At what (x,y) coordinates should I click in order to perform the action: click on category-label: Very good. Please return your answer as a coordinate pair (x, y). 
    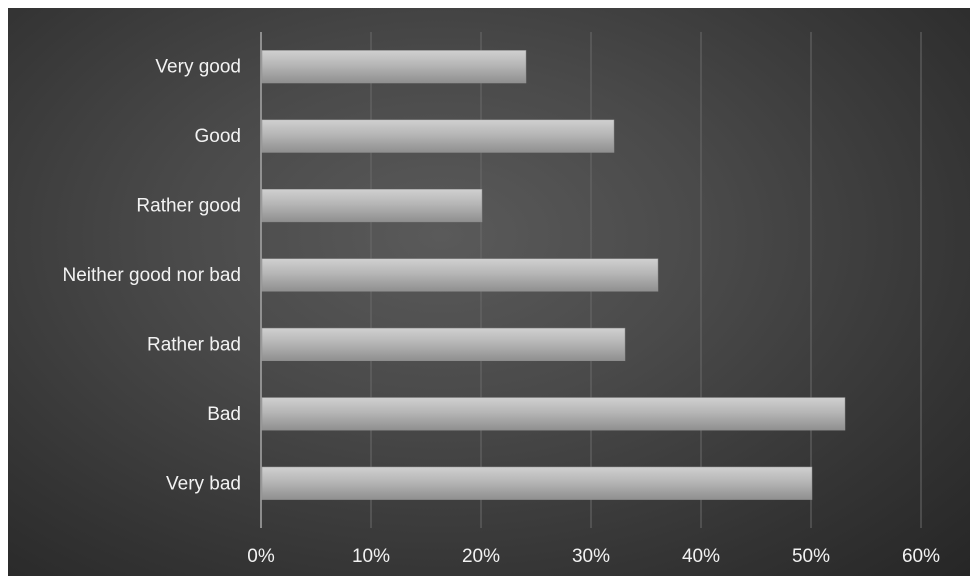
    Looking at the image, I should click on (198, 67).